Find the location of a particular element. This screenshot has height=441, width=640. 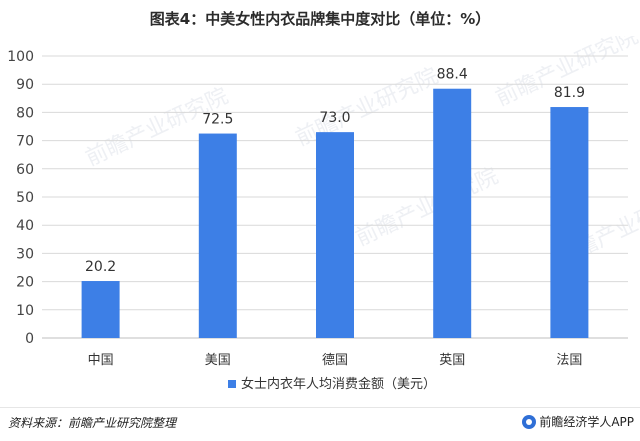

brand-name: 前瞻经济学人APP is located at coordinates (586, 422).